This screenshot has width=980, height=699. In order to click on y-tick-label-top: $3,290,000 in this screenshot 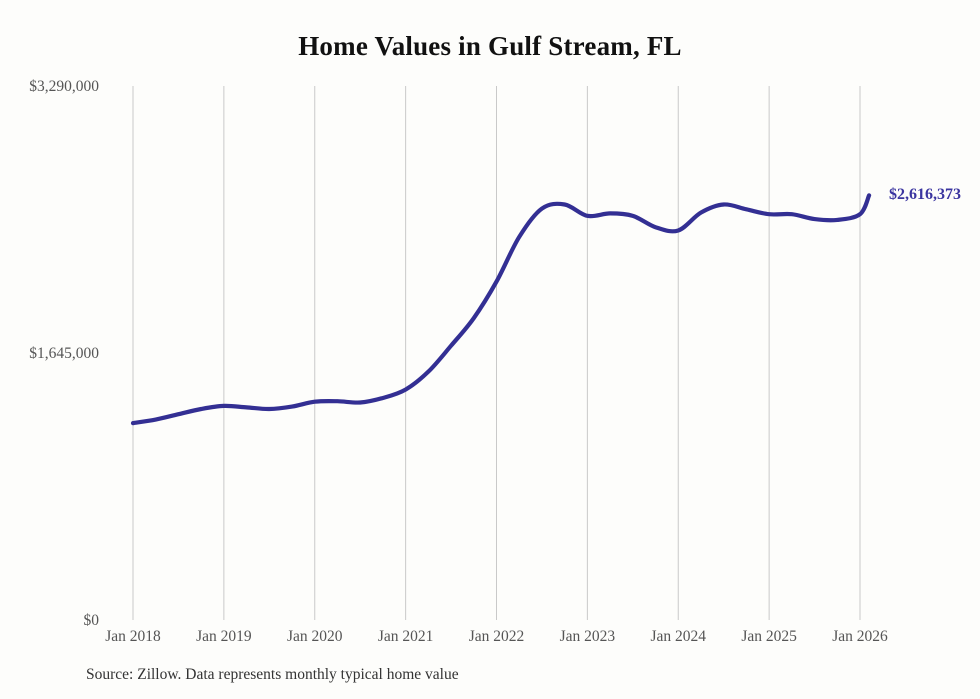, I will do `click(64, 86)`.